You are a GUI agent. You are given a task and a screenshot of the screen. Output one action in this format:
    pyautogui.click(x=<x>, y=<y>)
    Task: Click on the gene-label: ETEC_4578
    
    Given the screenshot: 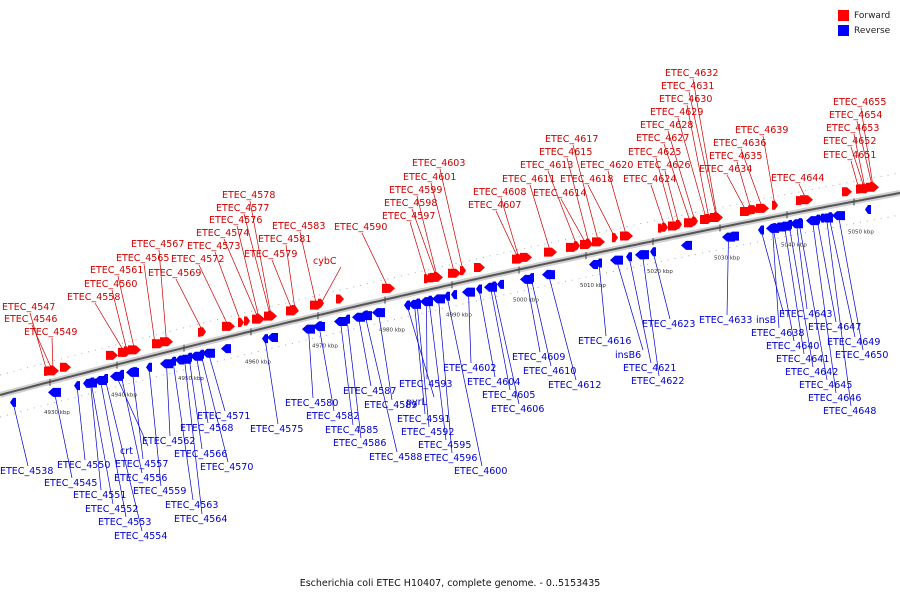 What is the action you would take?
    pyautogui.click(x=248, y=195)
    